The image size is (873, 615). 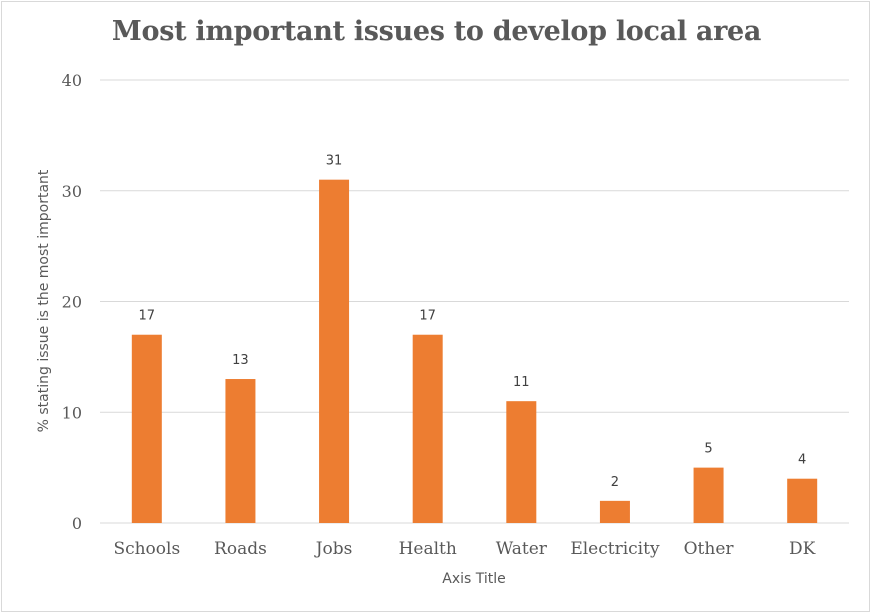 I want to click on y-tick-label-0: 0, so click(x=77, y=523).